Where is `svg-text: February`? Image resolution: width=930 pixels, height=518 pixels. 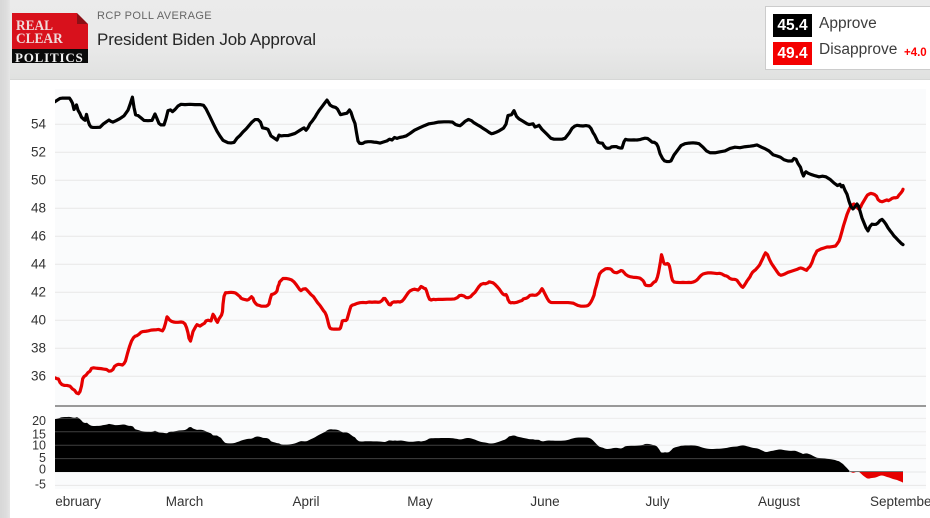
svg-text: February is located at coordinates (74, 501).